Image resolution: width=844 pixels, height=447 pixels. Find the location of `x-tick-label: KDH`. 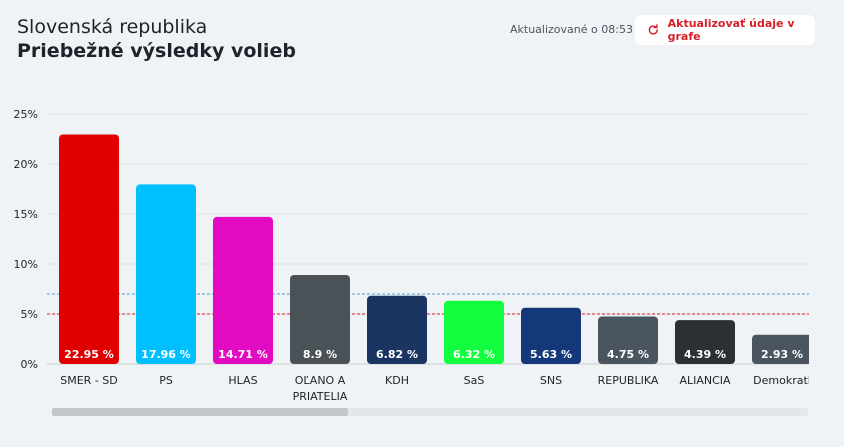

x-tick-label: KDH is located at coordinates (397, 380).